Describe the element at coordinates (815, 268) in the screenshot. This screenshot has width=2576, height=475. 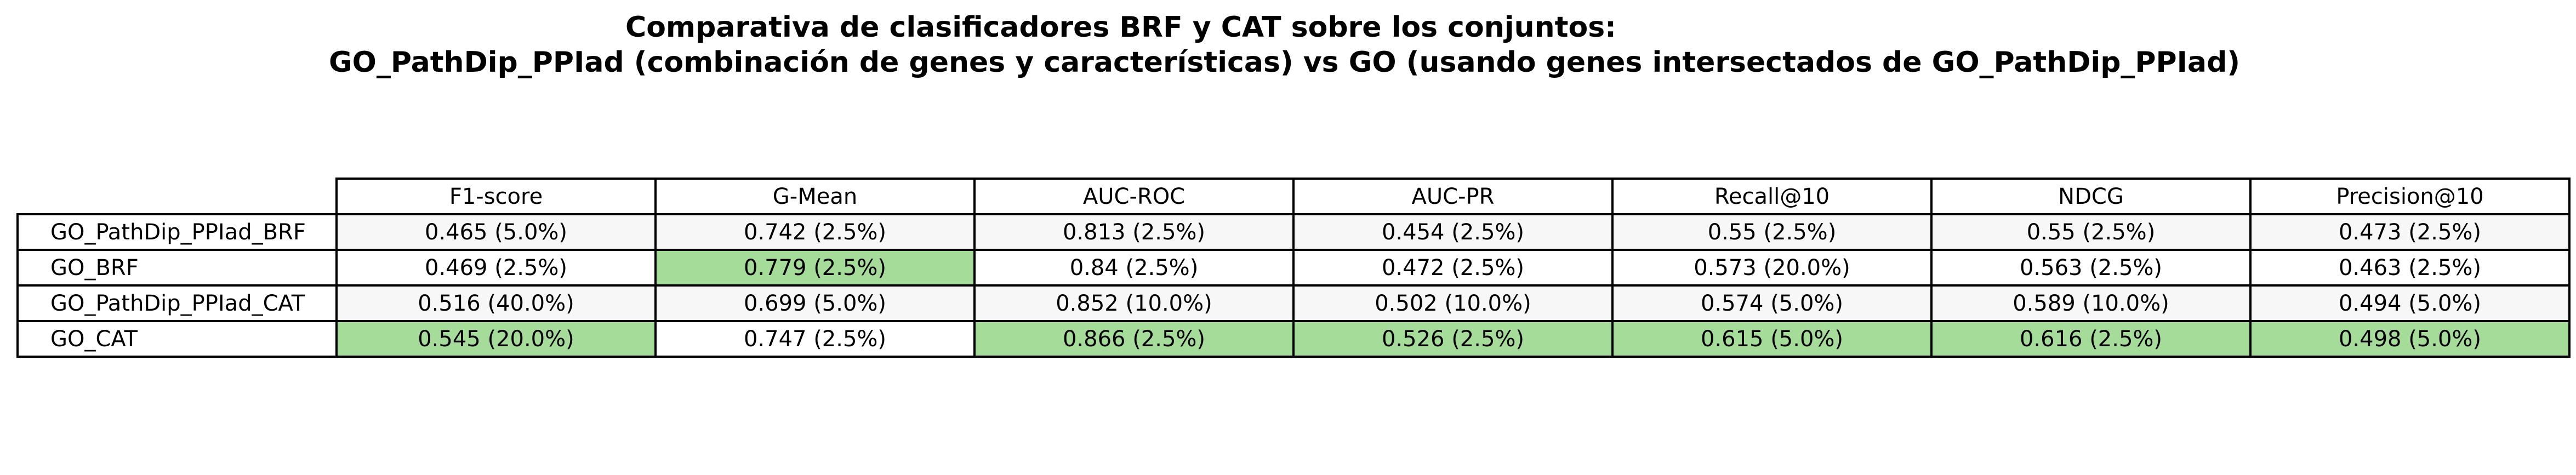
I see `table-cell: 0.779 (2.5%)` at that location.